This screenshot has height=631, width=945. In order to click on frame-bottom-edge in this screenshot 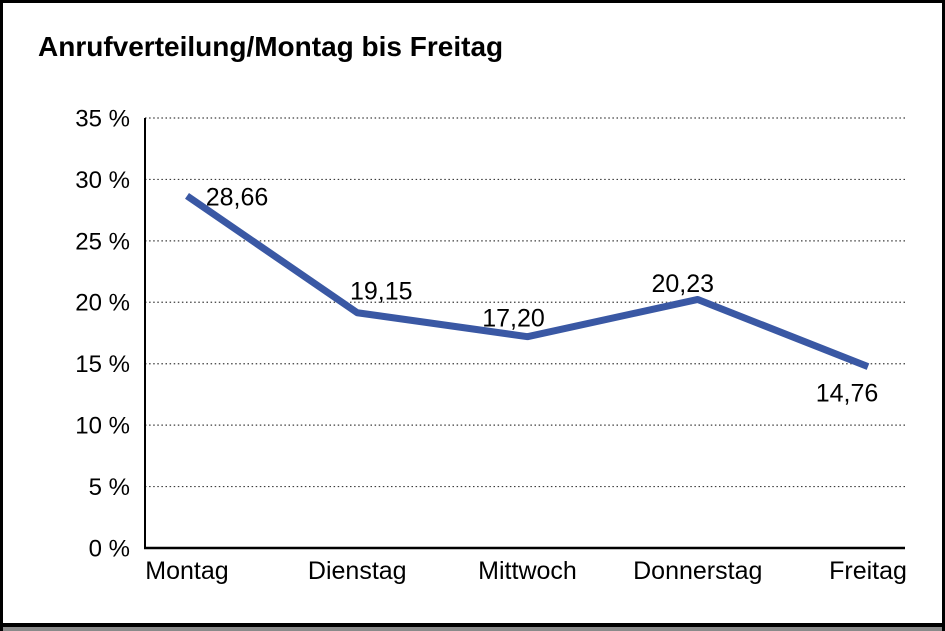, I will do `click(472, 625)`.